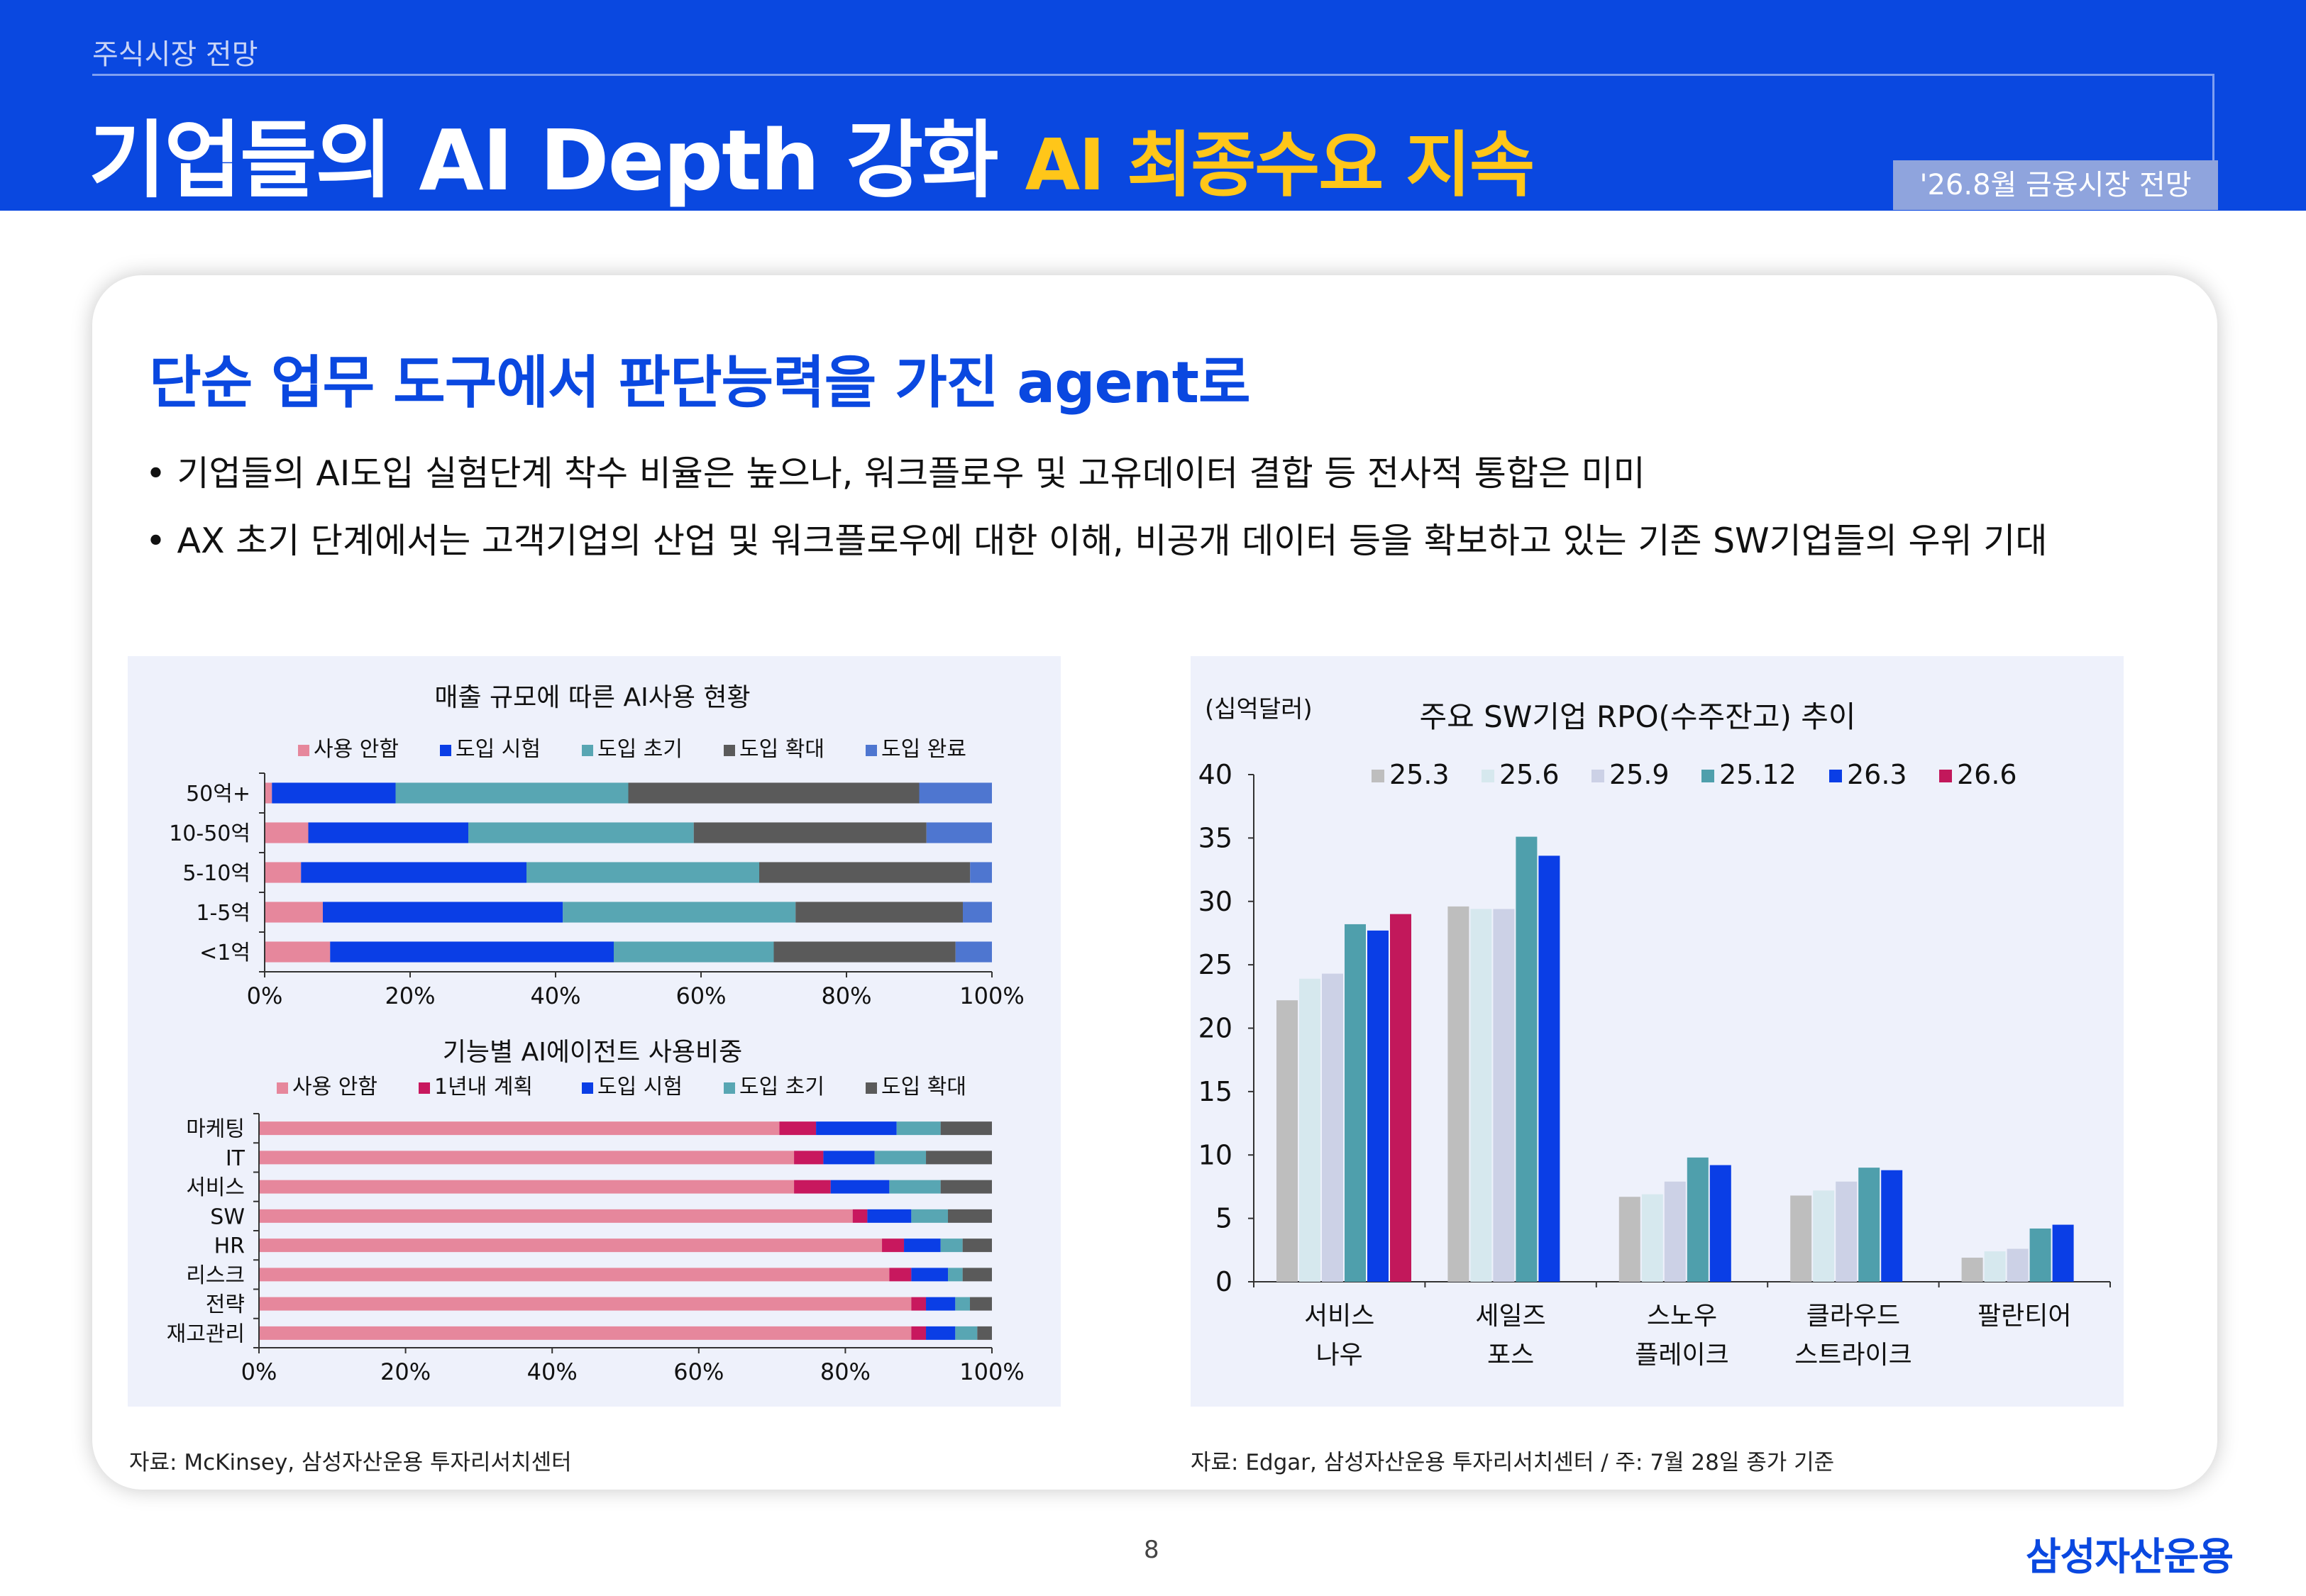 This screenshot has height=1596, width=2306. I want to click on category-label: 5-10억, so click(216, 873).